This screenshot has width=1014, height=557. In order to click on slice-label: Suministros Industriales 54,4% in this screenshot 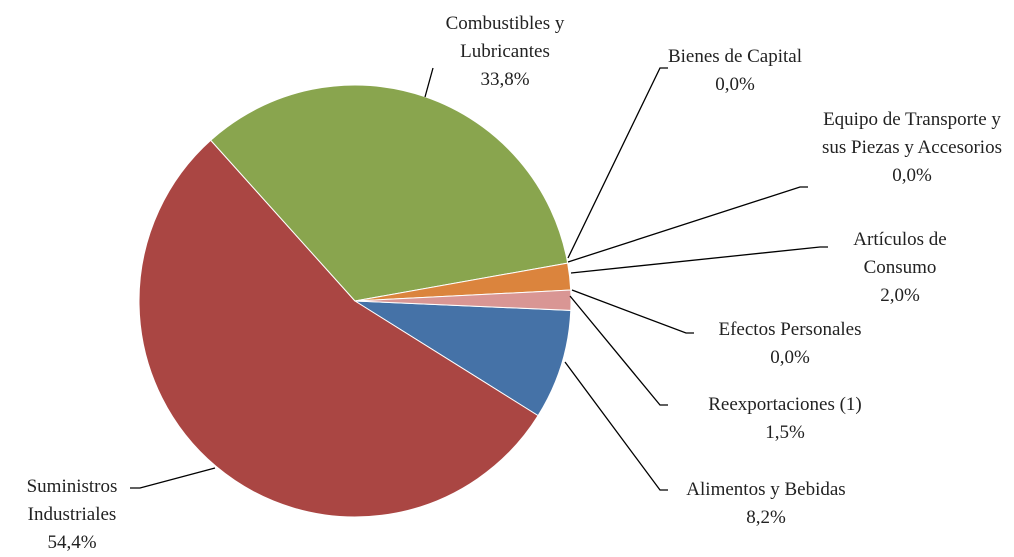, I will do `click(72, 515)`.